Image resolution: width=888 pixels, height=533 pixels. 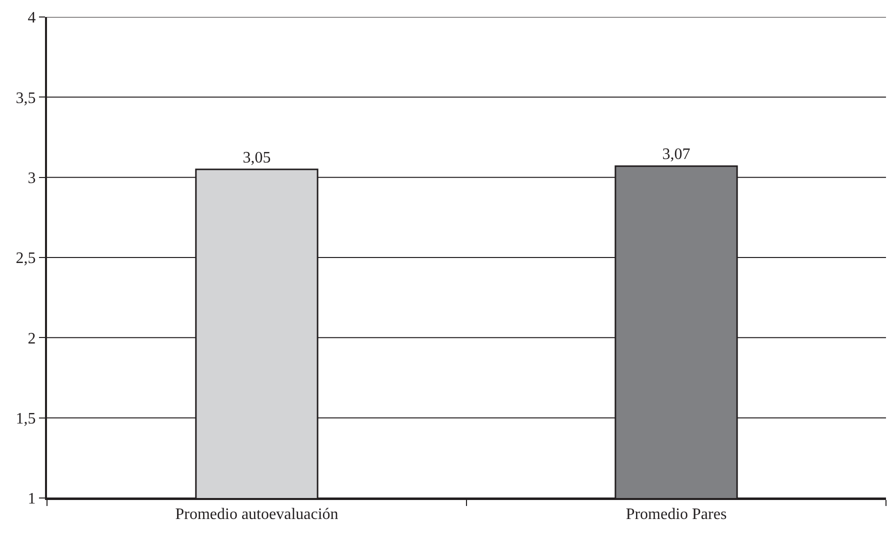 I want to click on data-label: 3,07, so click(x=676, y=155).